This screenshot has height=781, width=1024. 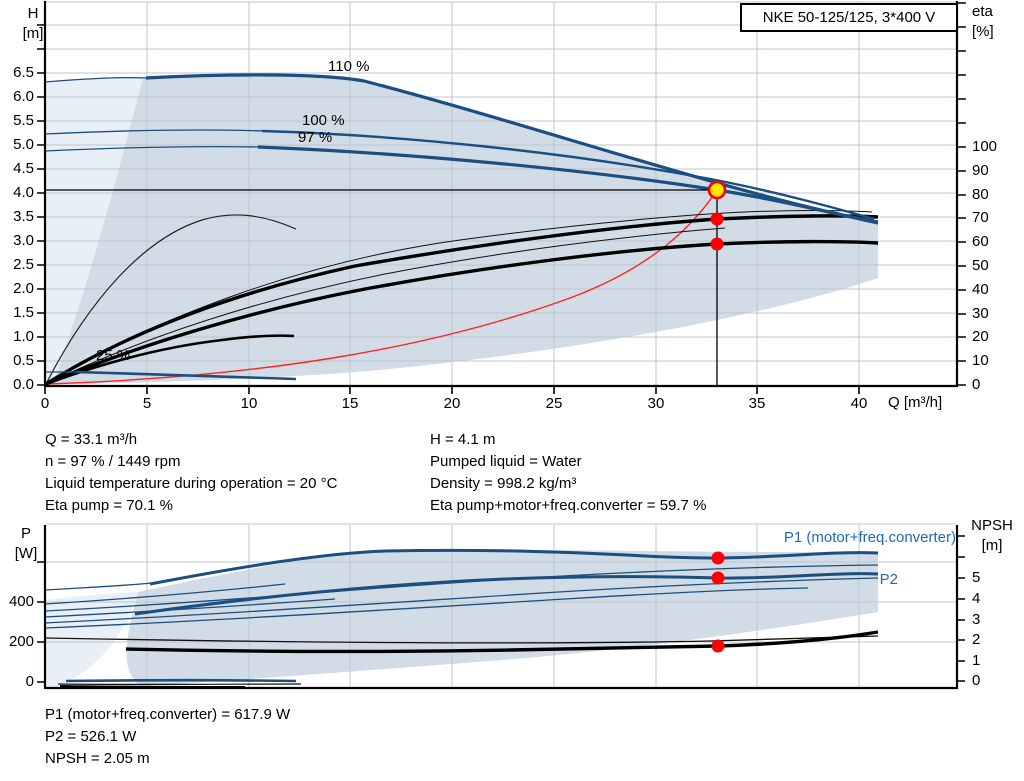 What do you see at coordinates (757, 403) in the screenshot?
I see `q-axis-tick: 35` at bounding box center [757, 403].